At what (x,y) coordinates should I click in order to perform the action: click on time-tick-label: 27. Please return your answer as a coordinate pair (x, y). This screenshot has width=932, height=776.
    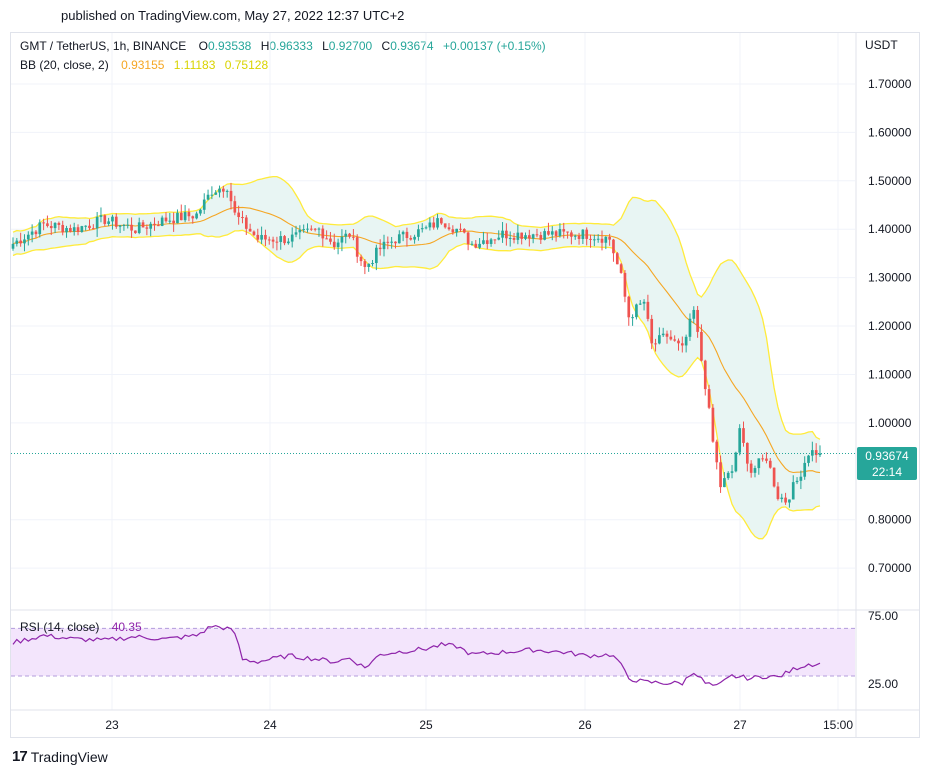
    Looking at the image, I should click on (740, 725).